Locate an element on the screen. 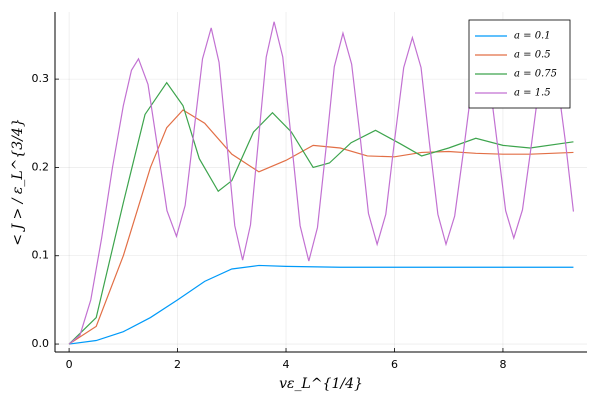  legend-label: a = 0.75 is located at coordinates (535, 74).